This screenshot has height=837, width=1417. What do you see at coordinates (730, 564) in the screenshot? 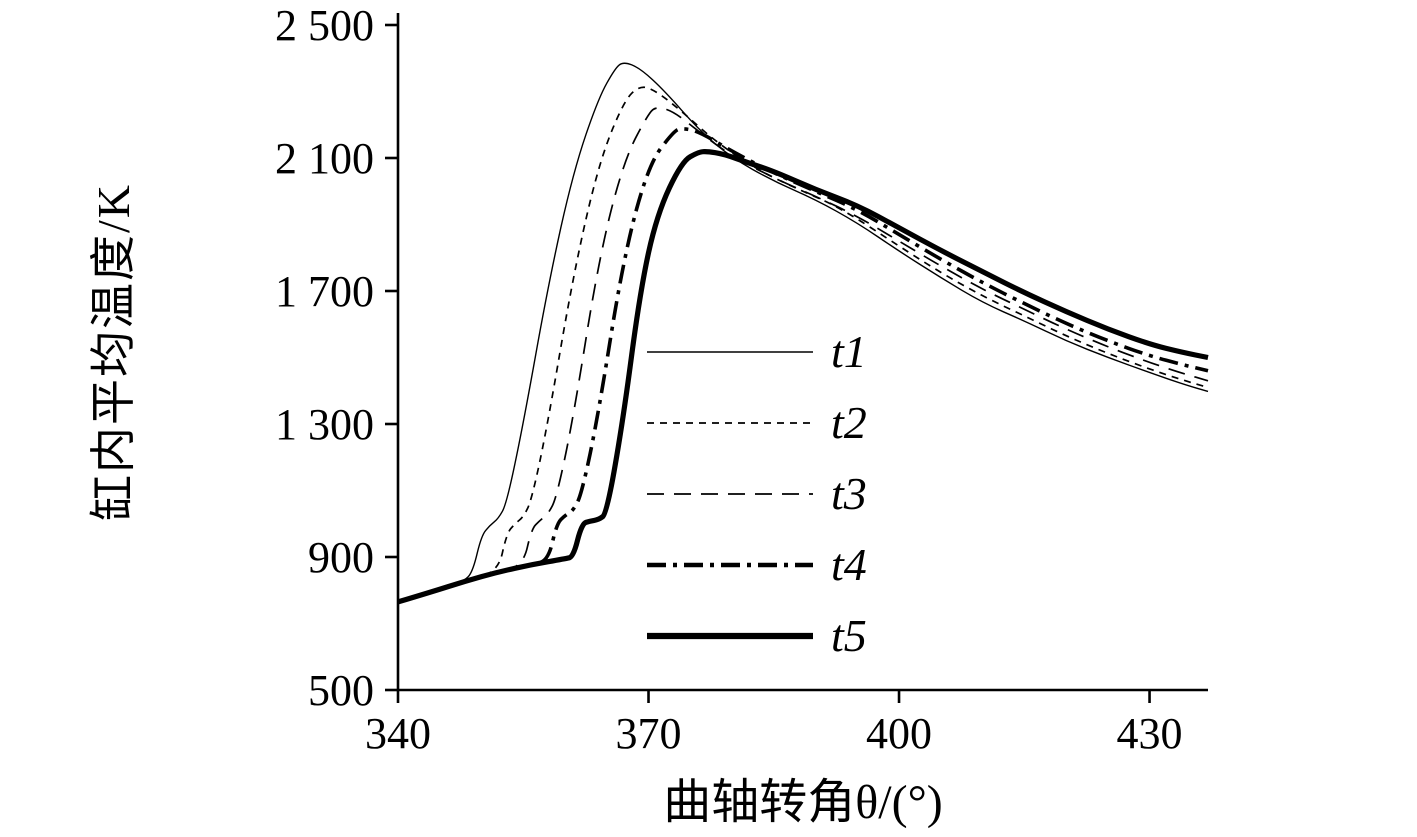
I see `legend-line-sample-t4` at bounding box center [730, 564].